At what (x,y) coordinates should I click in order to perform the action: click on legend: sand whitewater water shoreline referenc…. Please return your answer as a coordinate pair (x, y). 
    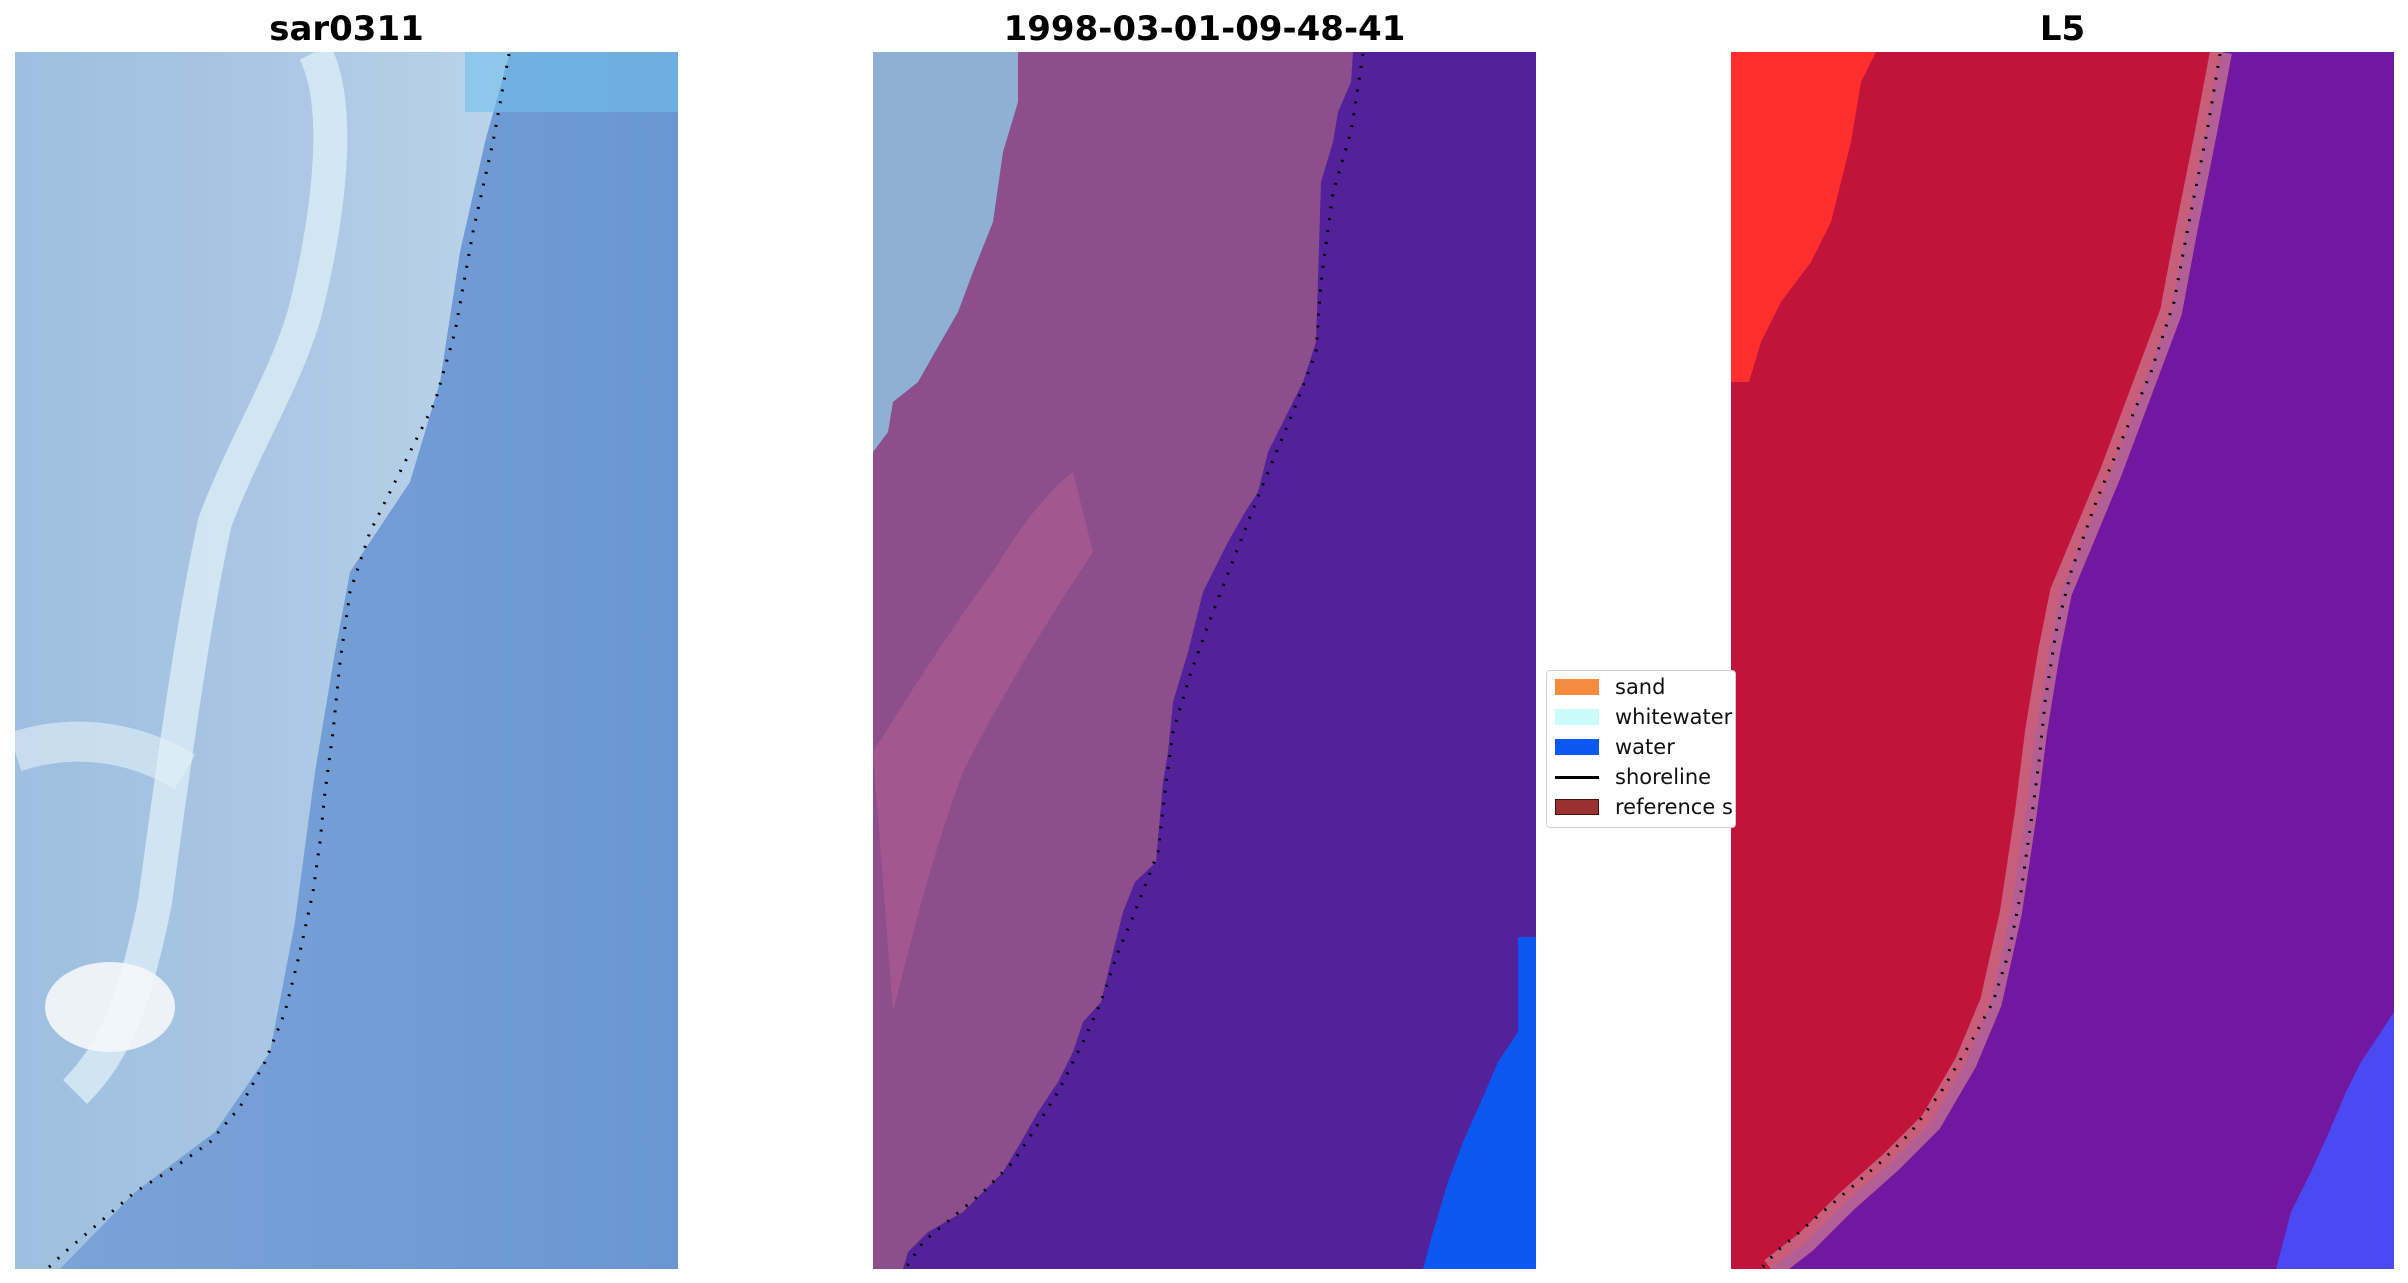
    Looking at the image, I should click on (1641, 749).